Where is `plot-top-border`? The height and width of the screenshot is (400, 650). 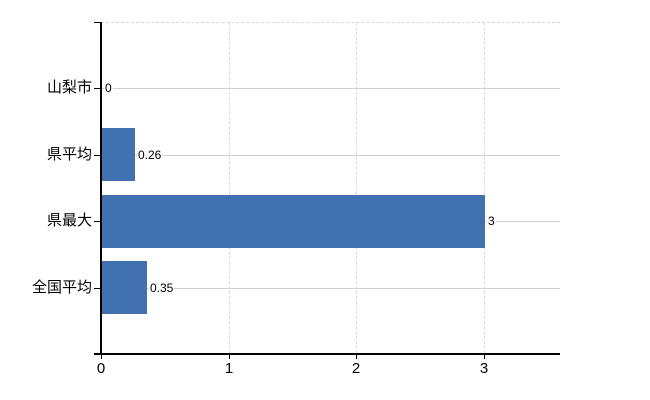 plot-top-border is located at coordinates (330, 22).